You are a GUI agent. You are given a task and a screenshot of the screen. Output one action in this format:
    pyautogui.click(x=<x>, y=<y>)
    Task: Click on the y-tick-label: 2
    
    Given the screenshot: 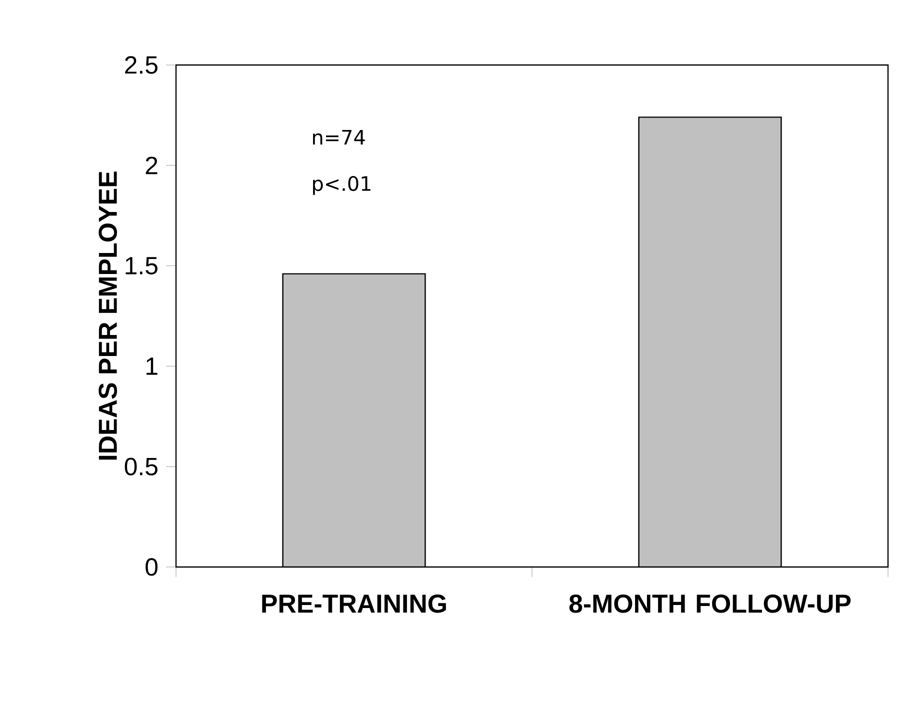 What is the action you would take?
    pyautogui.click(x=152, y=165)
    